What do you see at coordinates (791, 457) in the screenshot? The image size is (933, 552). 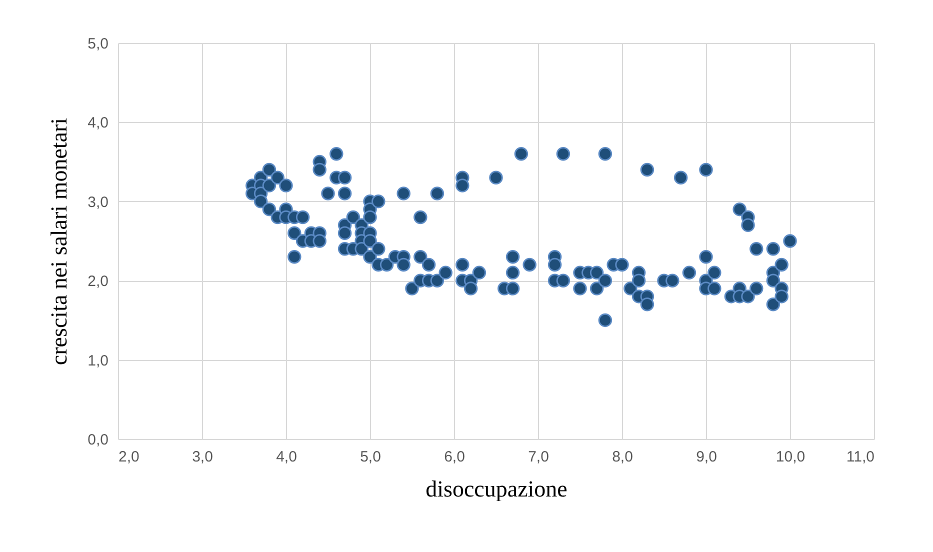 I see `x-tick-label: 10,0` at bounding box center [791, 457].